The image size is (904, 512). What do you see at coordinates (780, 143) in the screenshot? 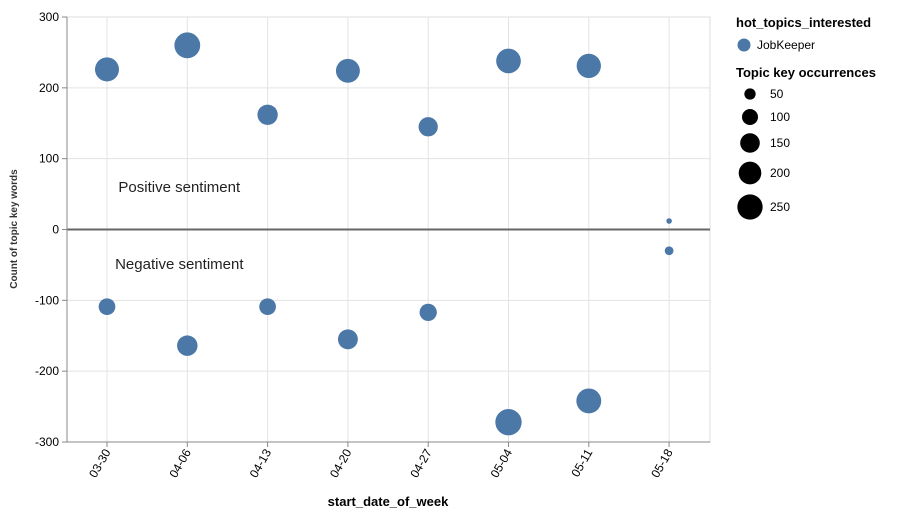
I see `legend-size-label: 150` at bounding box center [780, 143].